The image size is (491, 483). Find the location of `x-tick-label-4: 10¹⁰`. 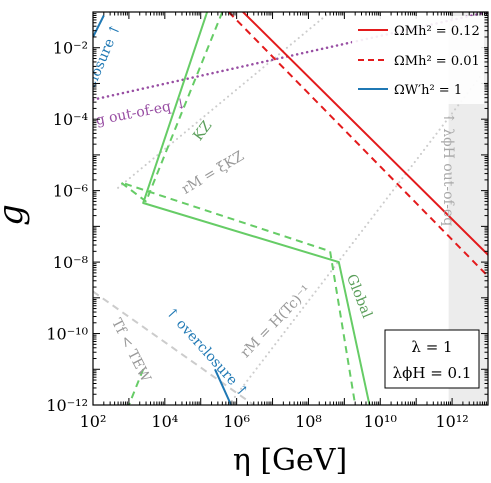

x-tick-label-4: 10¹⁰ is located at coordinates (380, 421).